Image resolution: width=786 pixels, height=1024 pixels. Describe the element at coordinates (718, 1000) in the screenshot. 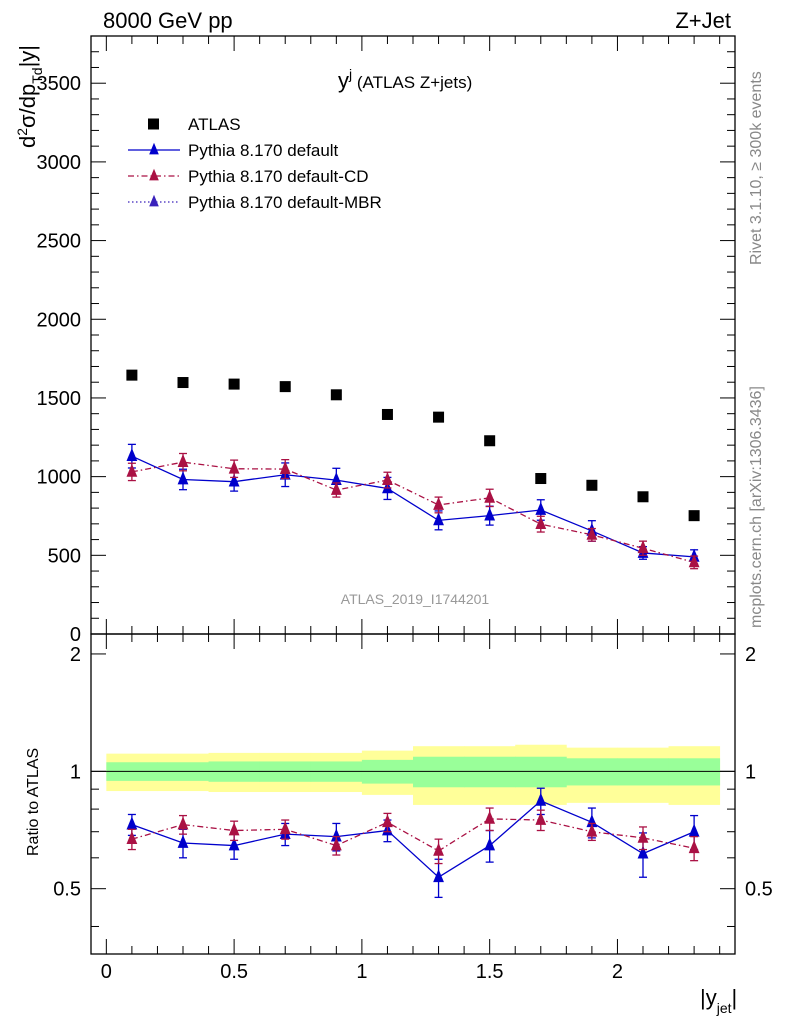

I see `x-axis-label: |yjet|` at that location.